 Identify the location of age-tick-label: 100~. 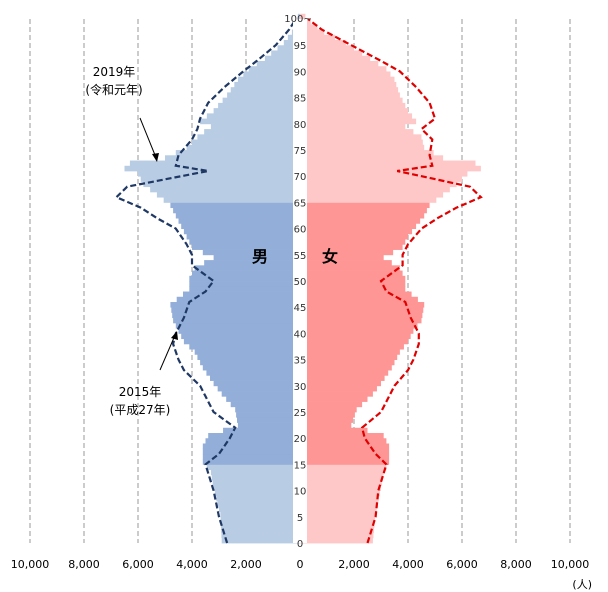
(297, 19).